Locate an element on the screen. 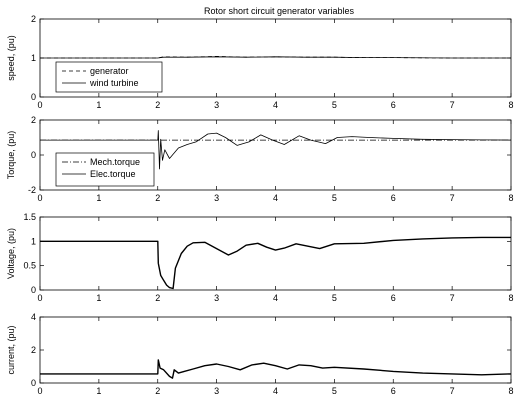  legend-label: wind turbine is located at coordinates (114, 83).